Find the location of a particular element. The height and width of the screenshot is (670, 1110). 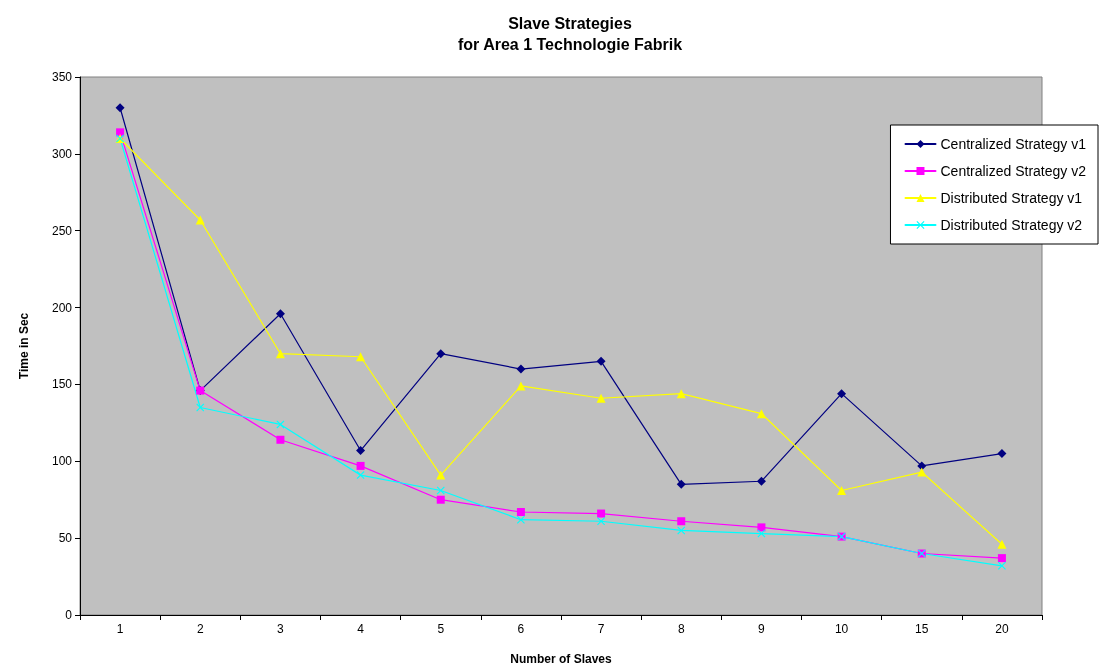

legend-label: Centralized Strategy v2 is located at coordinates (1013, 171).